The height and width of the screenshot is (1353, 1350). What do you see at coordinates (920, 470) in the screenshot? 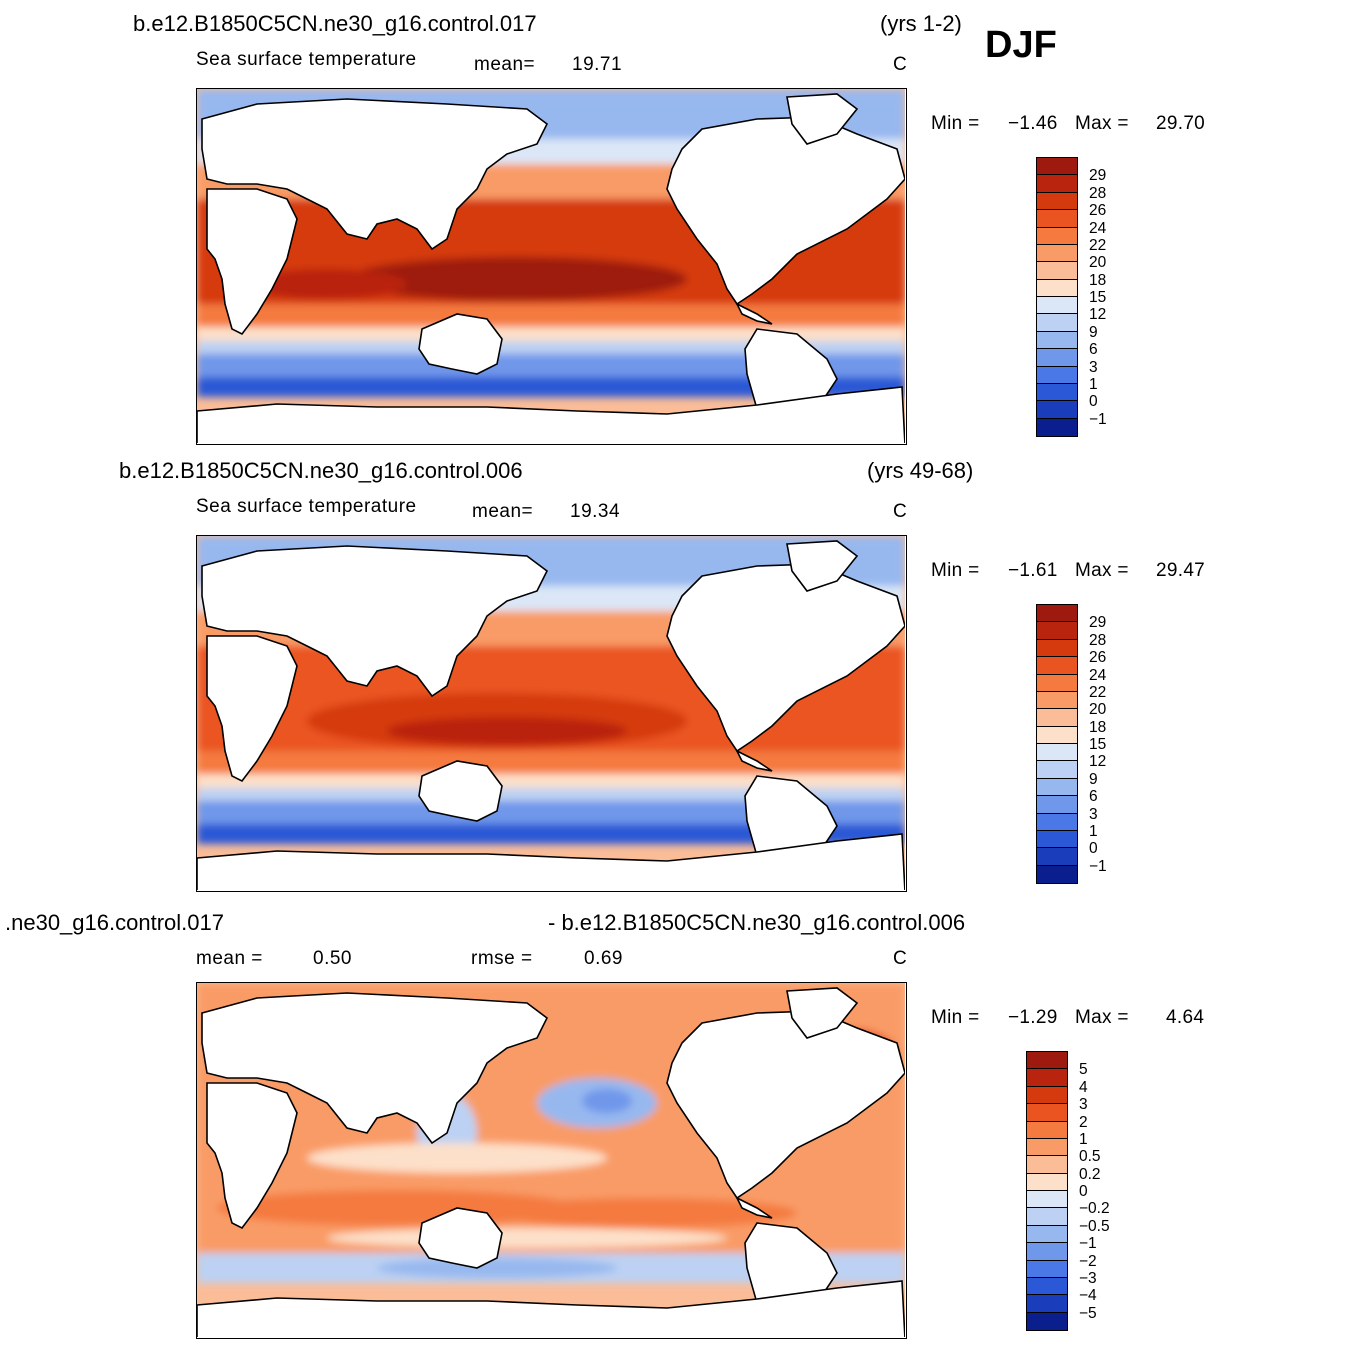
I see `panel-2-years: (yrs 49-68)` at bounding box center [920, 470].